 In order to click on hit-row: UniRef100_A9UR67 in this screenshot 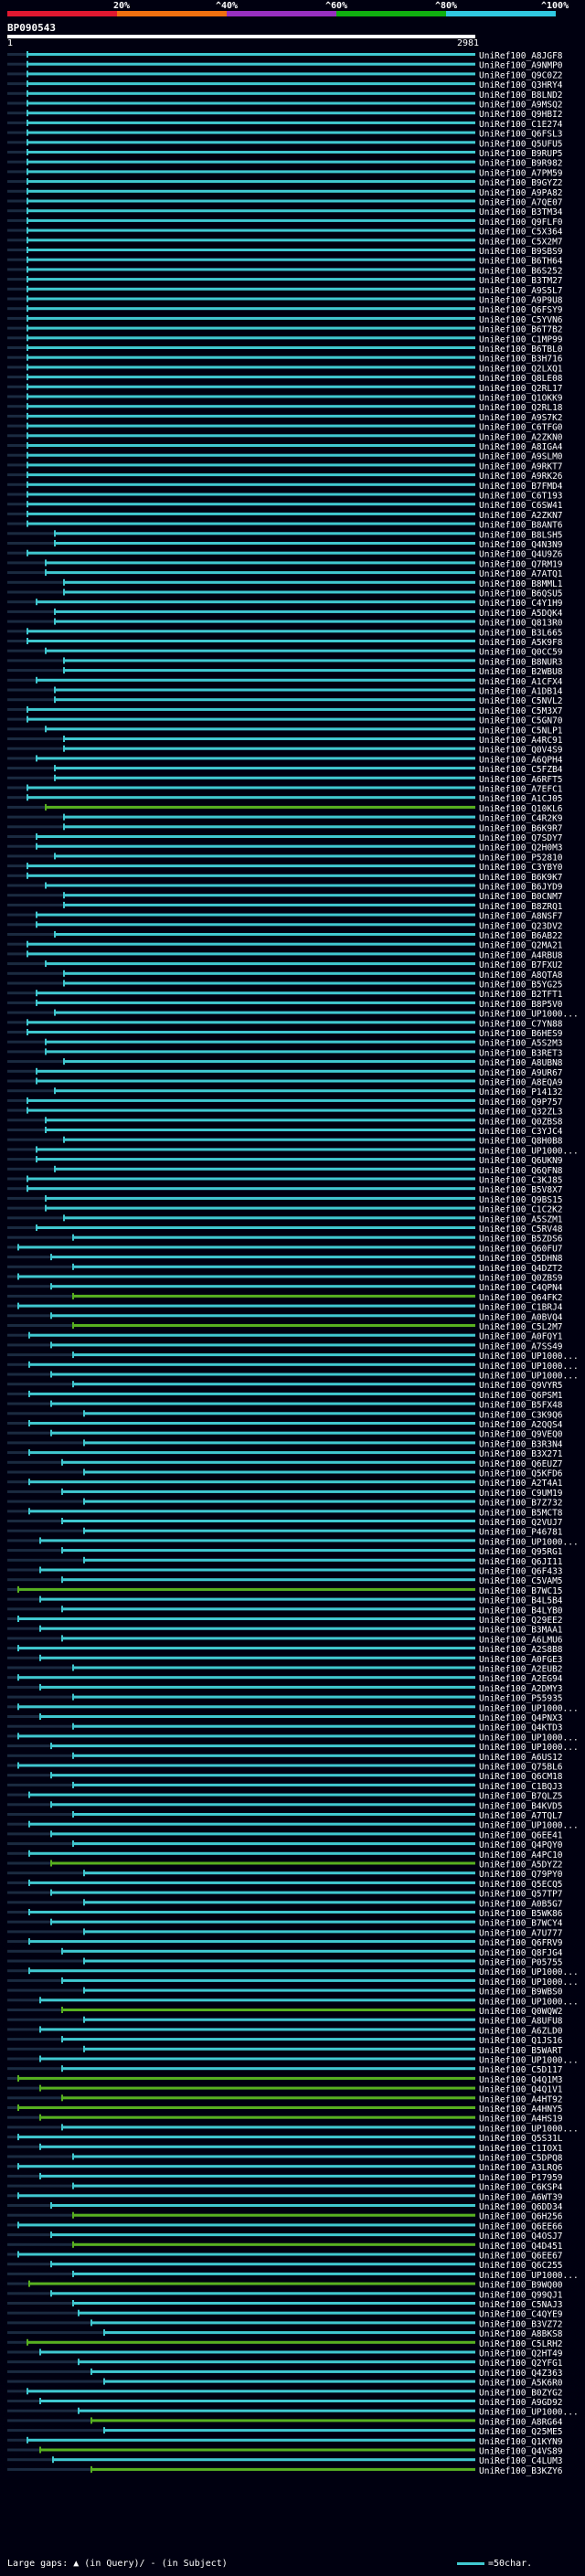, I will do `click(285, 1072)`.